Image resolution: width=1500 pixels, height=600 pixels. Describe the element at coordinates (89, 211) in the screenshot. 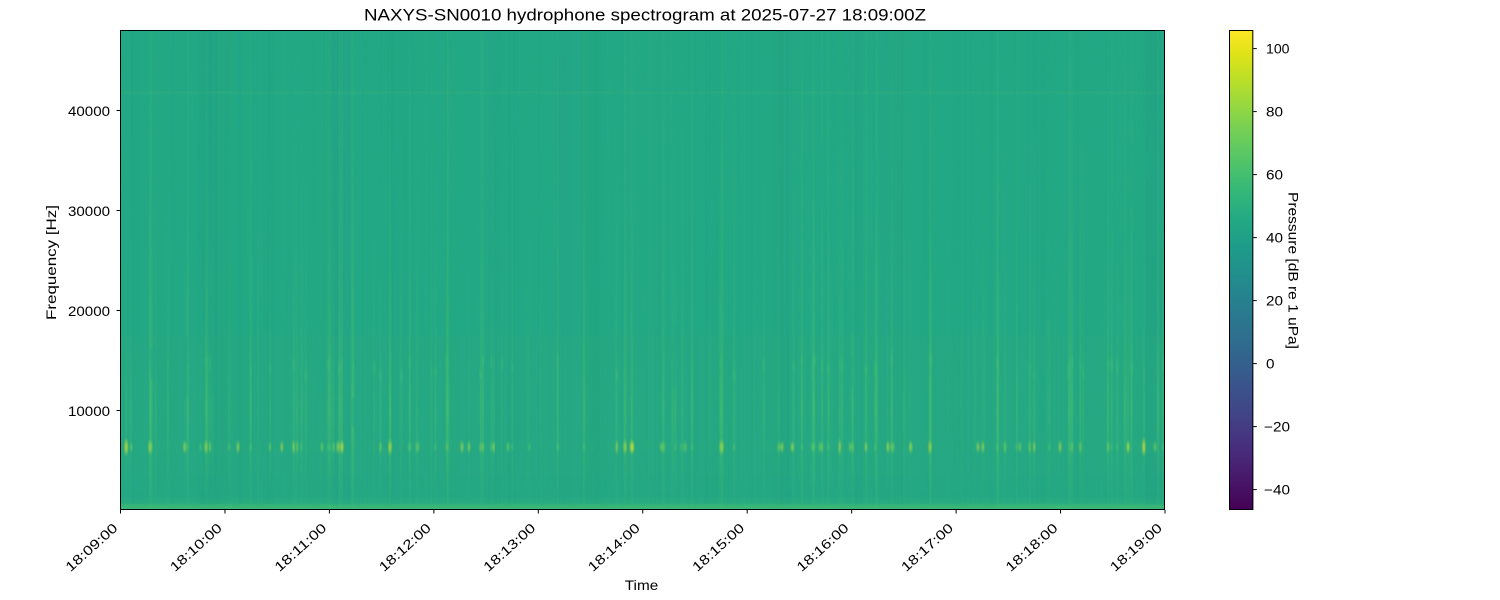

I see `svg-text: 30000` at that location.